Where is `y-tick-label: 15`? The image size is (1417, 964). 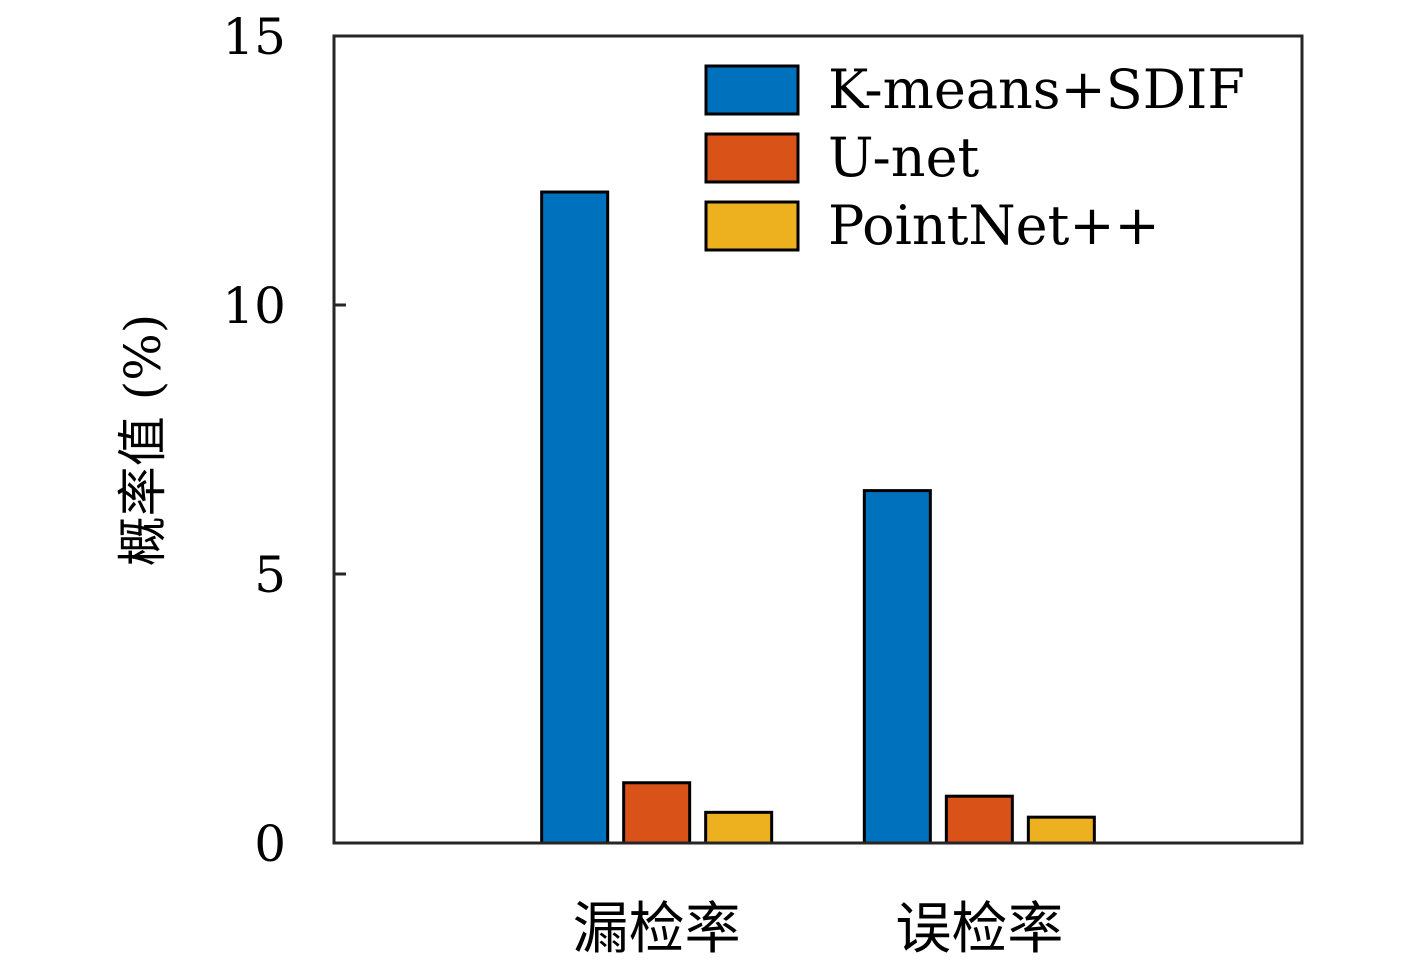
y-tick-label: 15 is located at coordinates (254, 37).